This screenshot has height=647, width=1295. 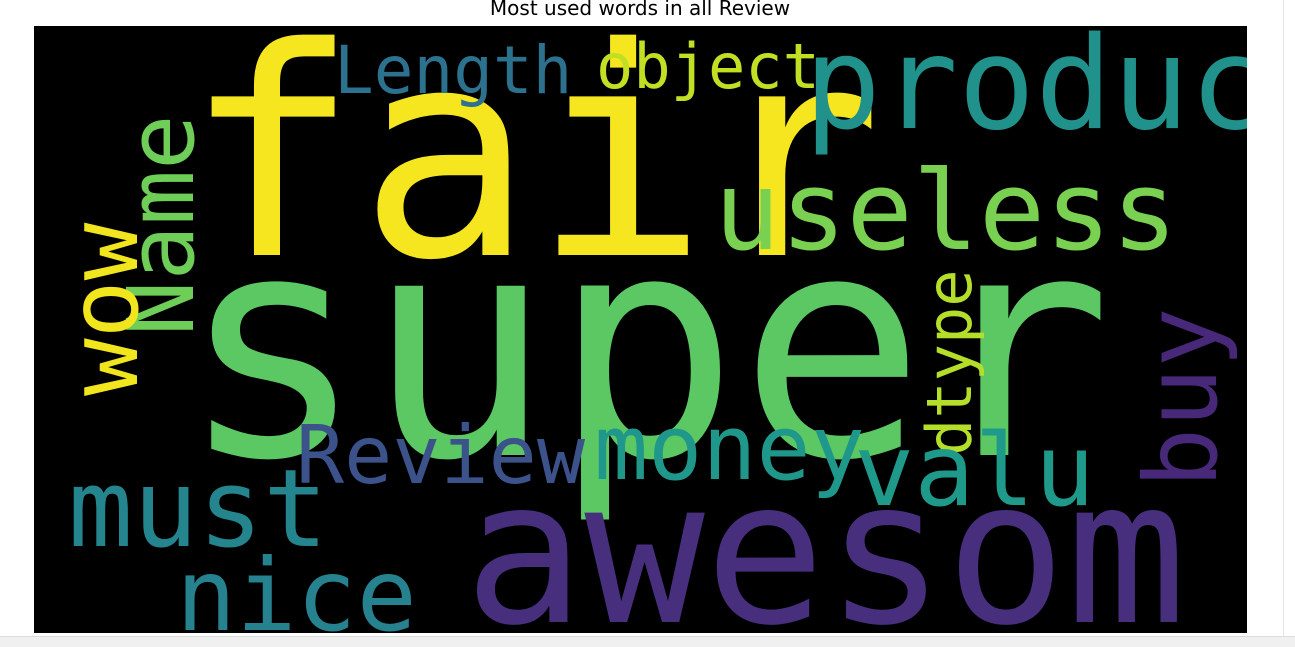 I want to click on word-review: Review, so click(x=440, y=455).